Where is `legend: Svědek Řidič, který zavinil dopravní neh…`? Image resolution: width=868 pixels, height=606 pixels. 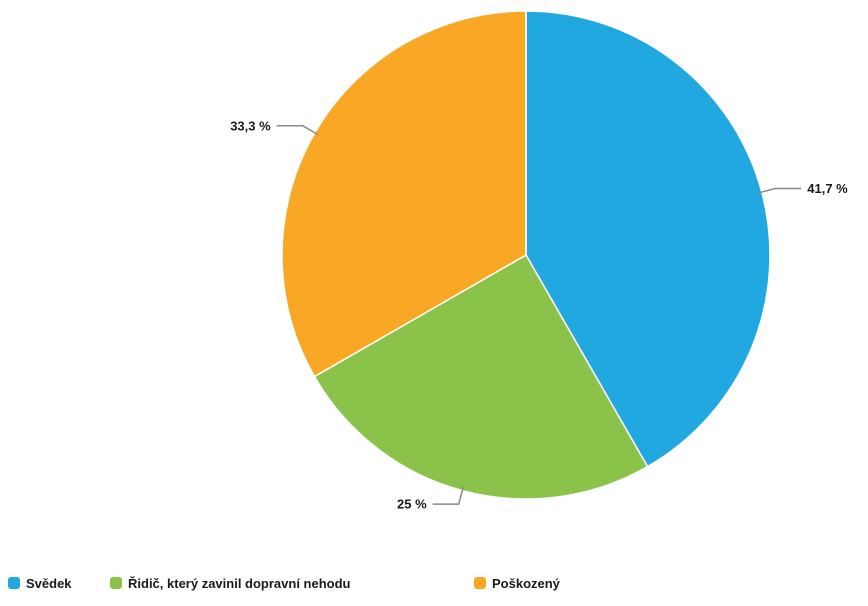
legend: Svědek Řidič, který zavinil dopravní neh… is located at coordinates (438, 583).